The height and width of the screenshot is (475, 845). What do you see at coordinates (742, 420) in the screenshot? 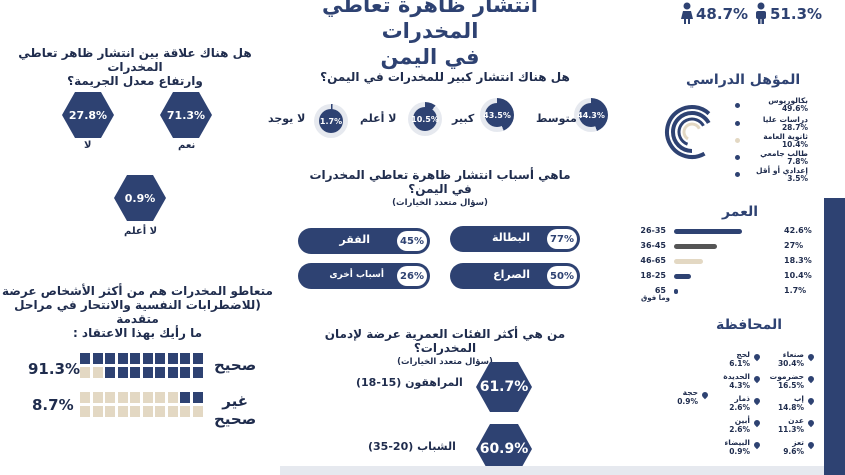
I see `governorate-name: أبين` at bounding box center [742, 420].